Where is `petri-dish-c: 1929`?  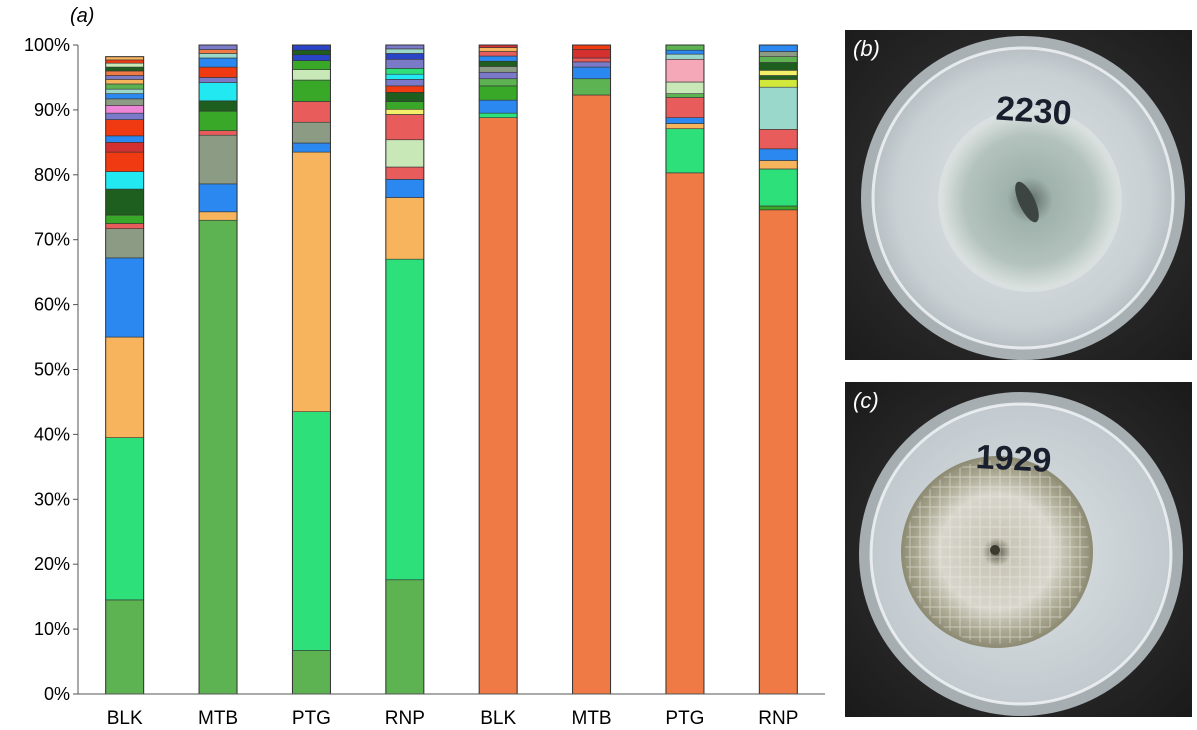
petri-dish-c: 1929 is located at coordinates (1018, 549).